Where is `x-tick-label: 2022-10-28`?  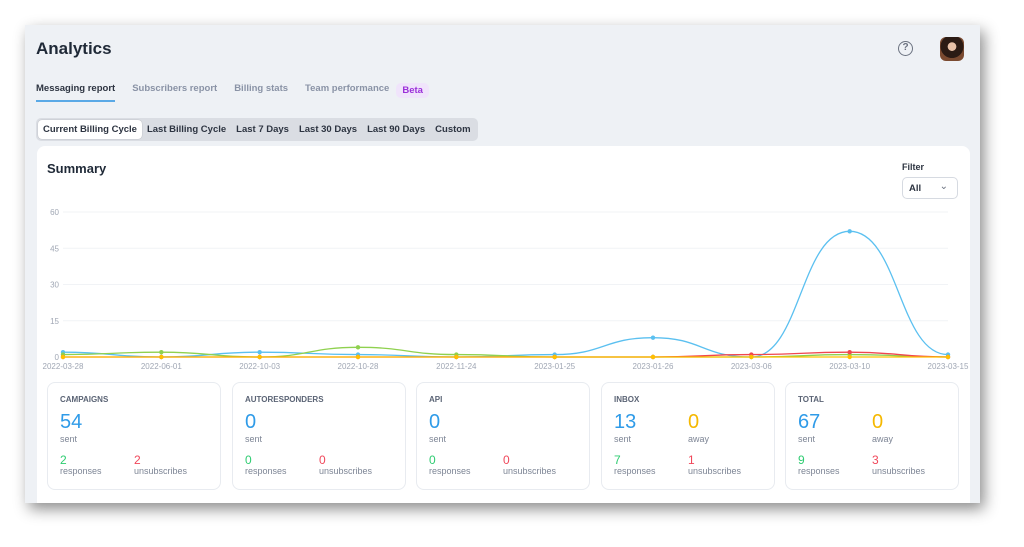
x-tick-label: 2022-10-28 is located at coordinates (358, 366).